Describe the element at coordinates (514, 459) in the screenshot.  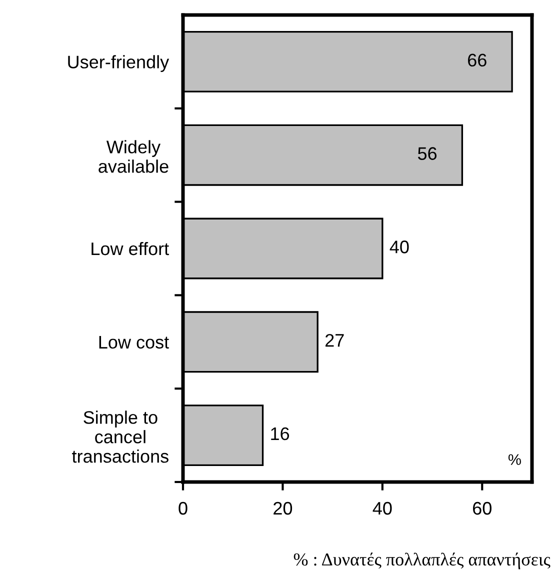
I see `annotation: %` at that location.